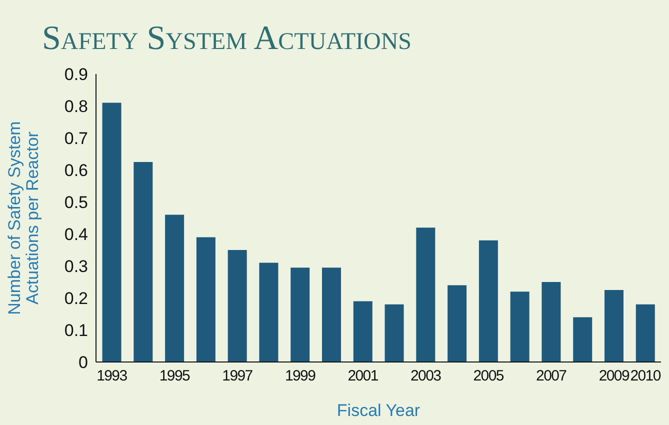 This screenshot has width=669, height=425. What do you see at coordinates (174, 376) in the screenshot?
I see `x-tick-label: 1995` at bounding box center [174, 376].